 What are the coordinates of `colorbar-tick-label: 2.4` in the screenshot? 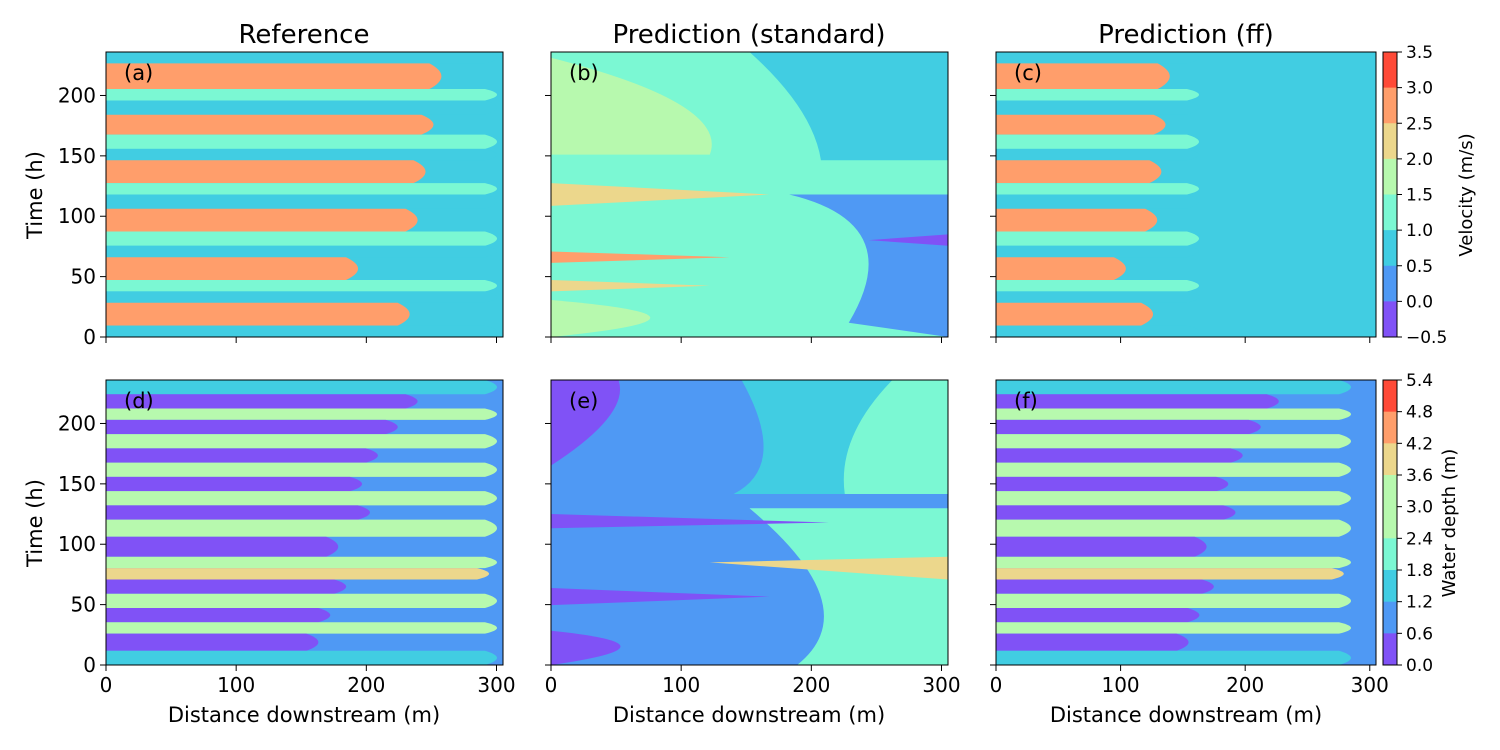 It's located at (1419, 539).